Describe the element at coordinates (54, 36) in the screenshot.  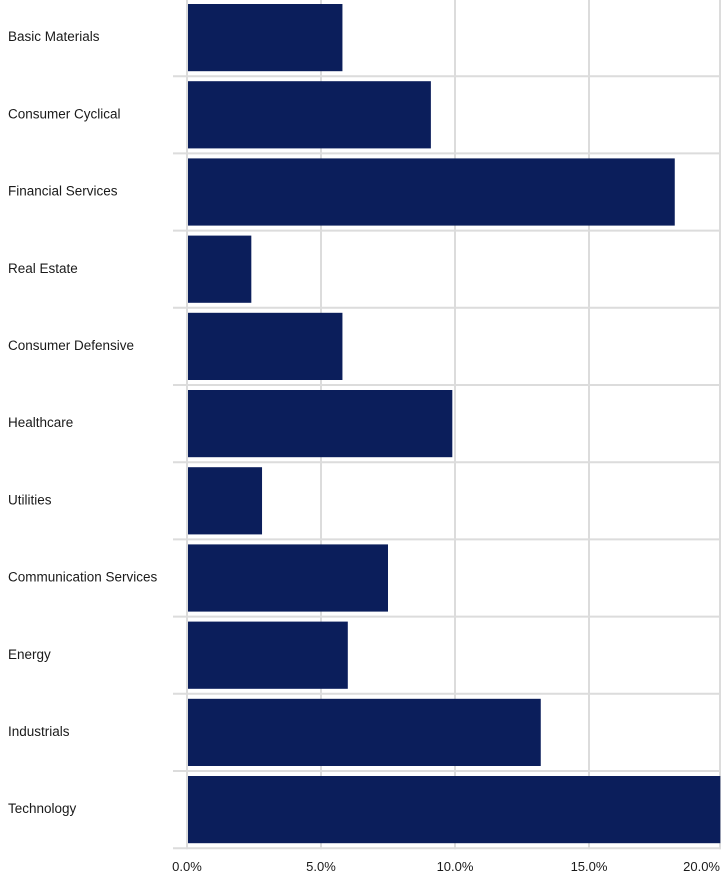
I see `category-label: Basic Materials` at that location.